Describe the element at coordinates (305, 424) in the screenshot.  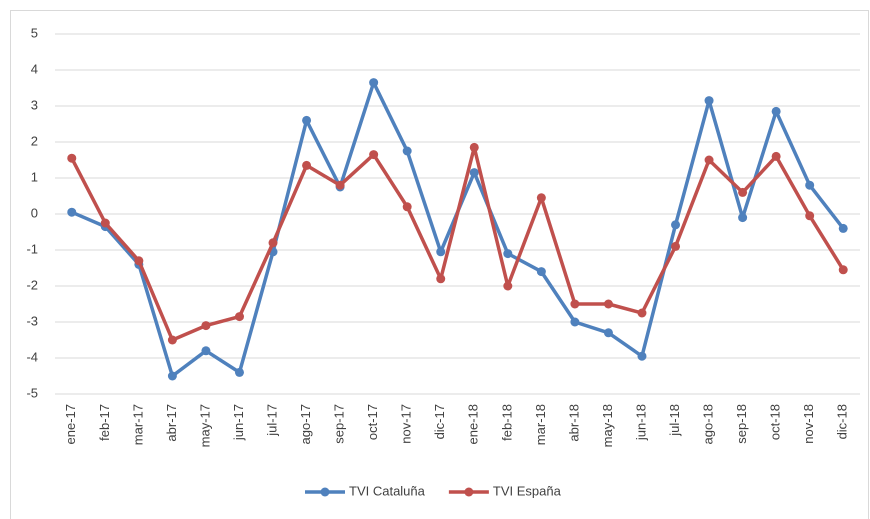
I see `x-tick-label: ago-17` at that location.